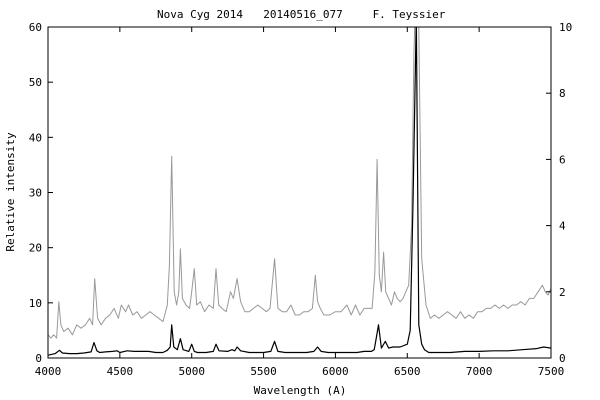 The height and width of the screenshot is (400, 600). What do you see at coordinates (10, 192) in the screenshot?
I see `y-axis-label: Relative intensity` at bounding box center [10, 192].